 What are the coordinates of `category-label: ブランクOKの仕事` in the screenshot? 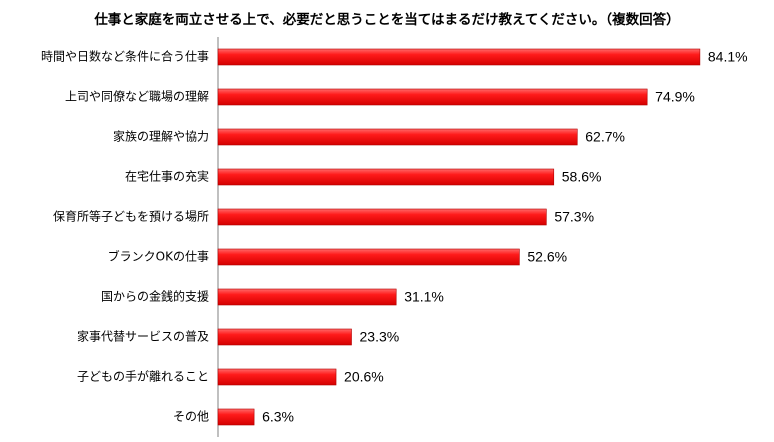 It's located at (158, 256).